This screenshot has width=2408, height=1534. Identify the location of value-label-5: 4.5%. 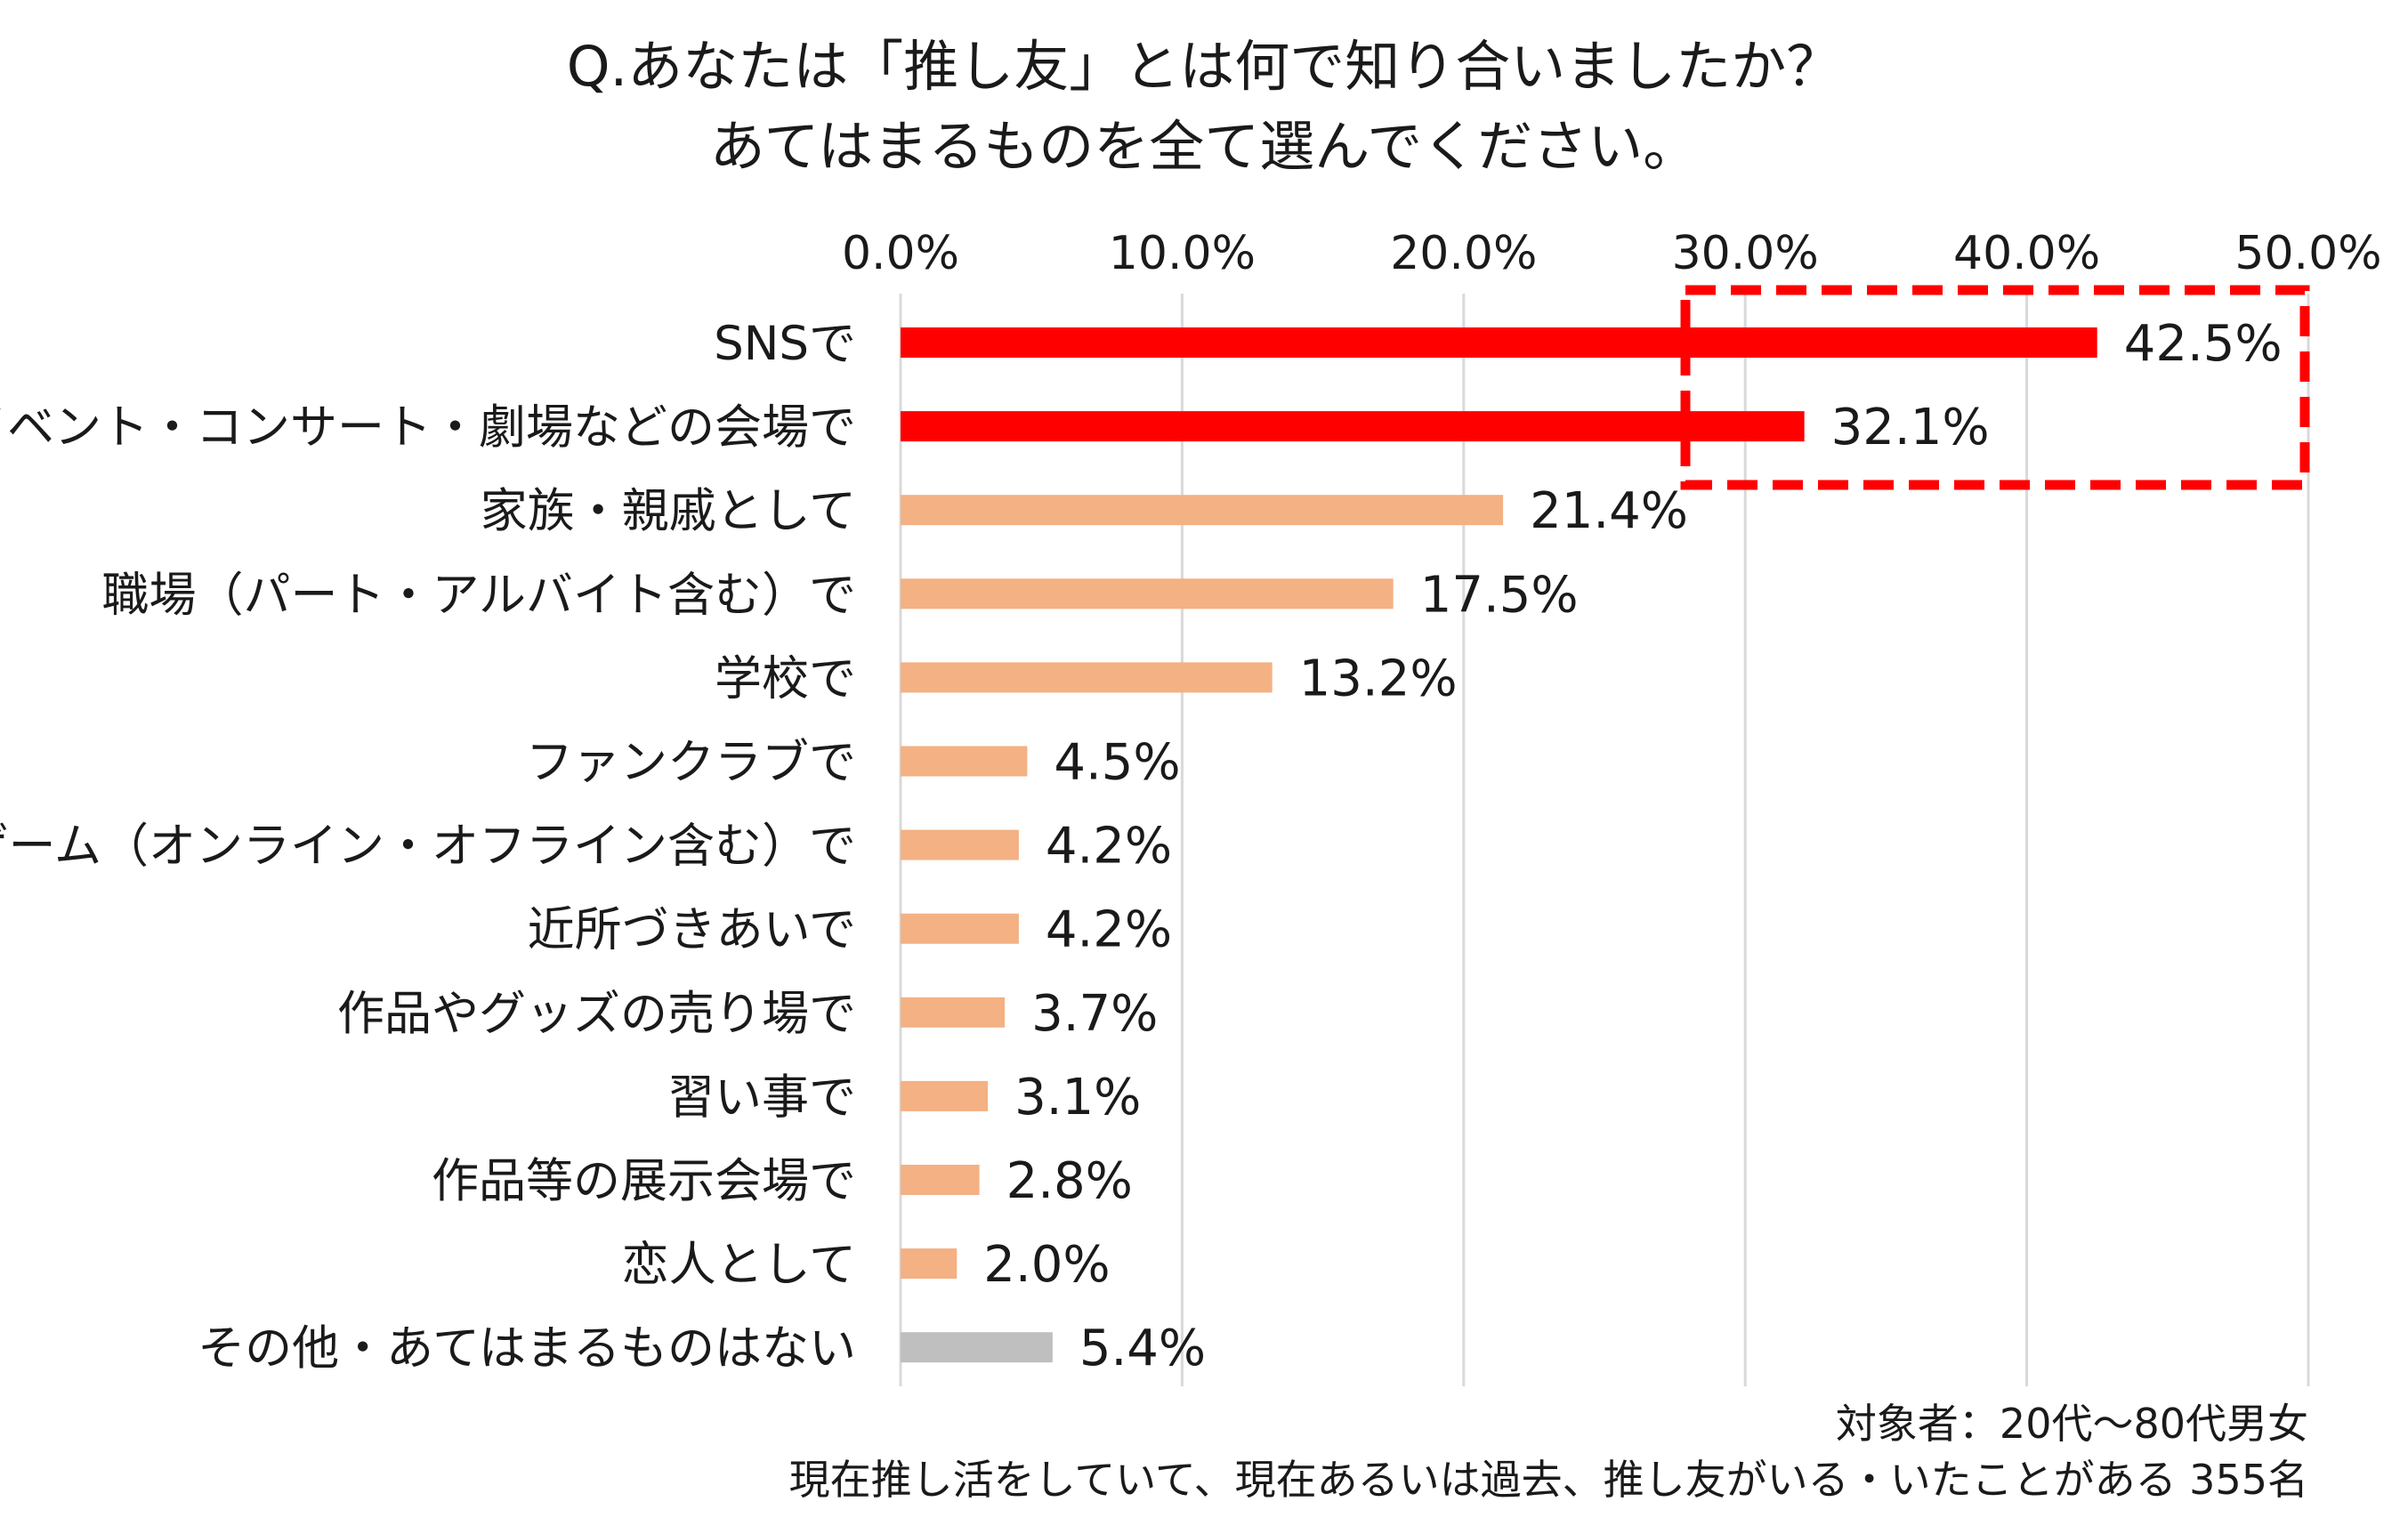
(1117, 763).